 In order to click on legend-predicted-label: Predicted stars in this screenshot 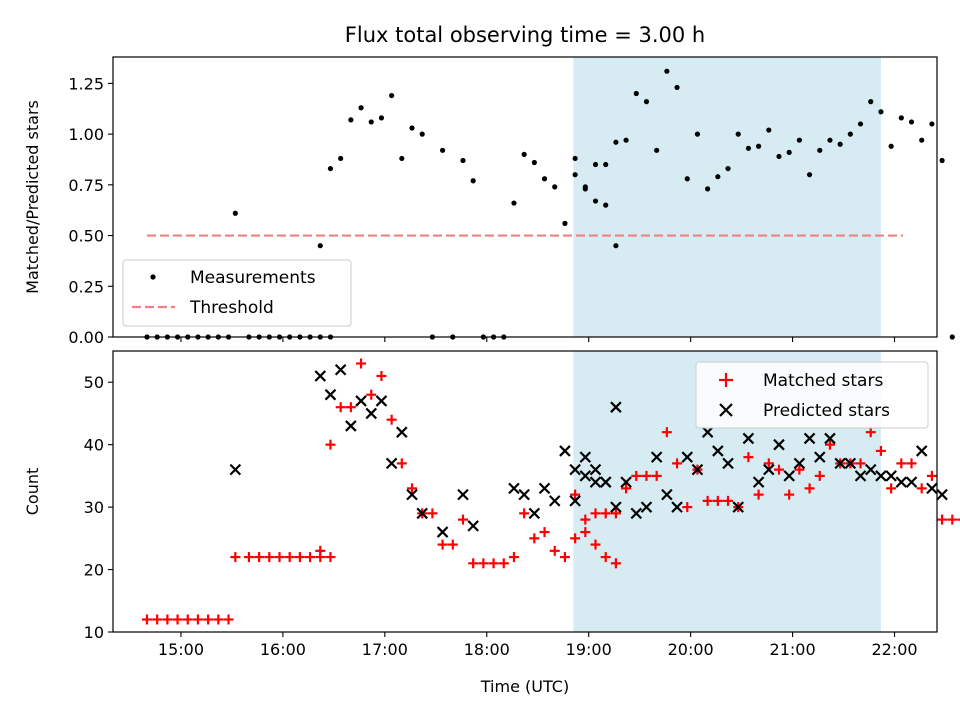, I will do `click(826, 411)`.